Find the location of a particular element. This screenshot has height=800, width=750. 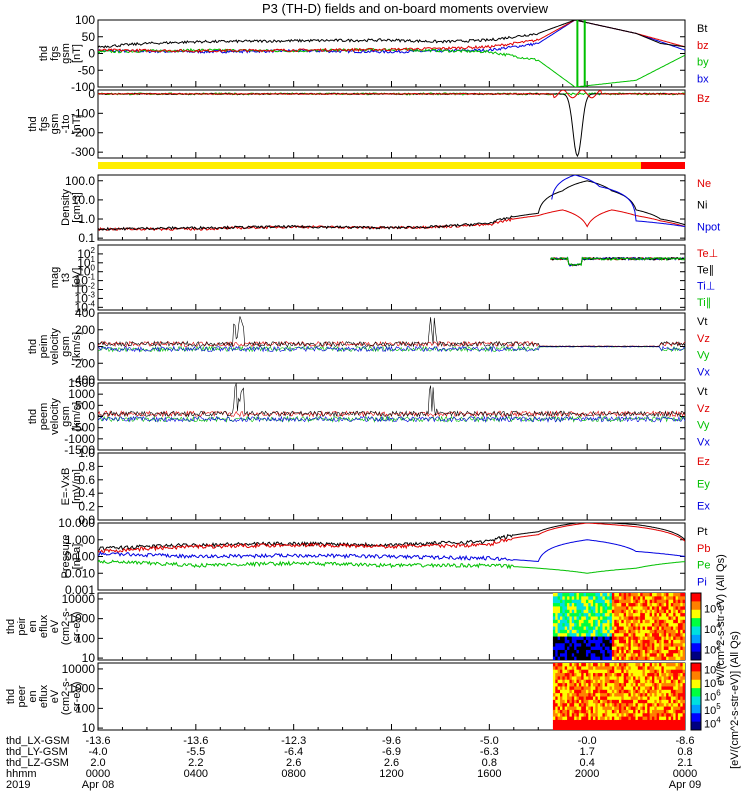

mode-bar is located at coordinates (391, 165).